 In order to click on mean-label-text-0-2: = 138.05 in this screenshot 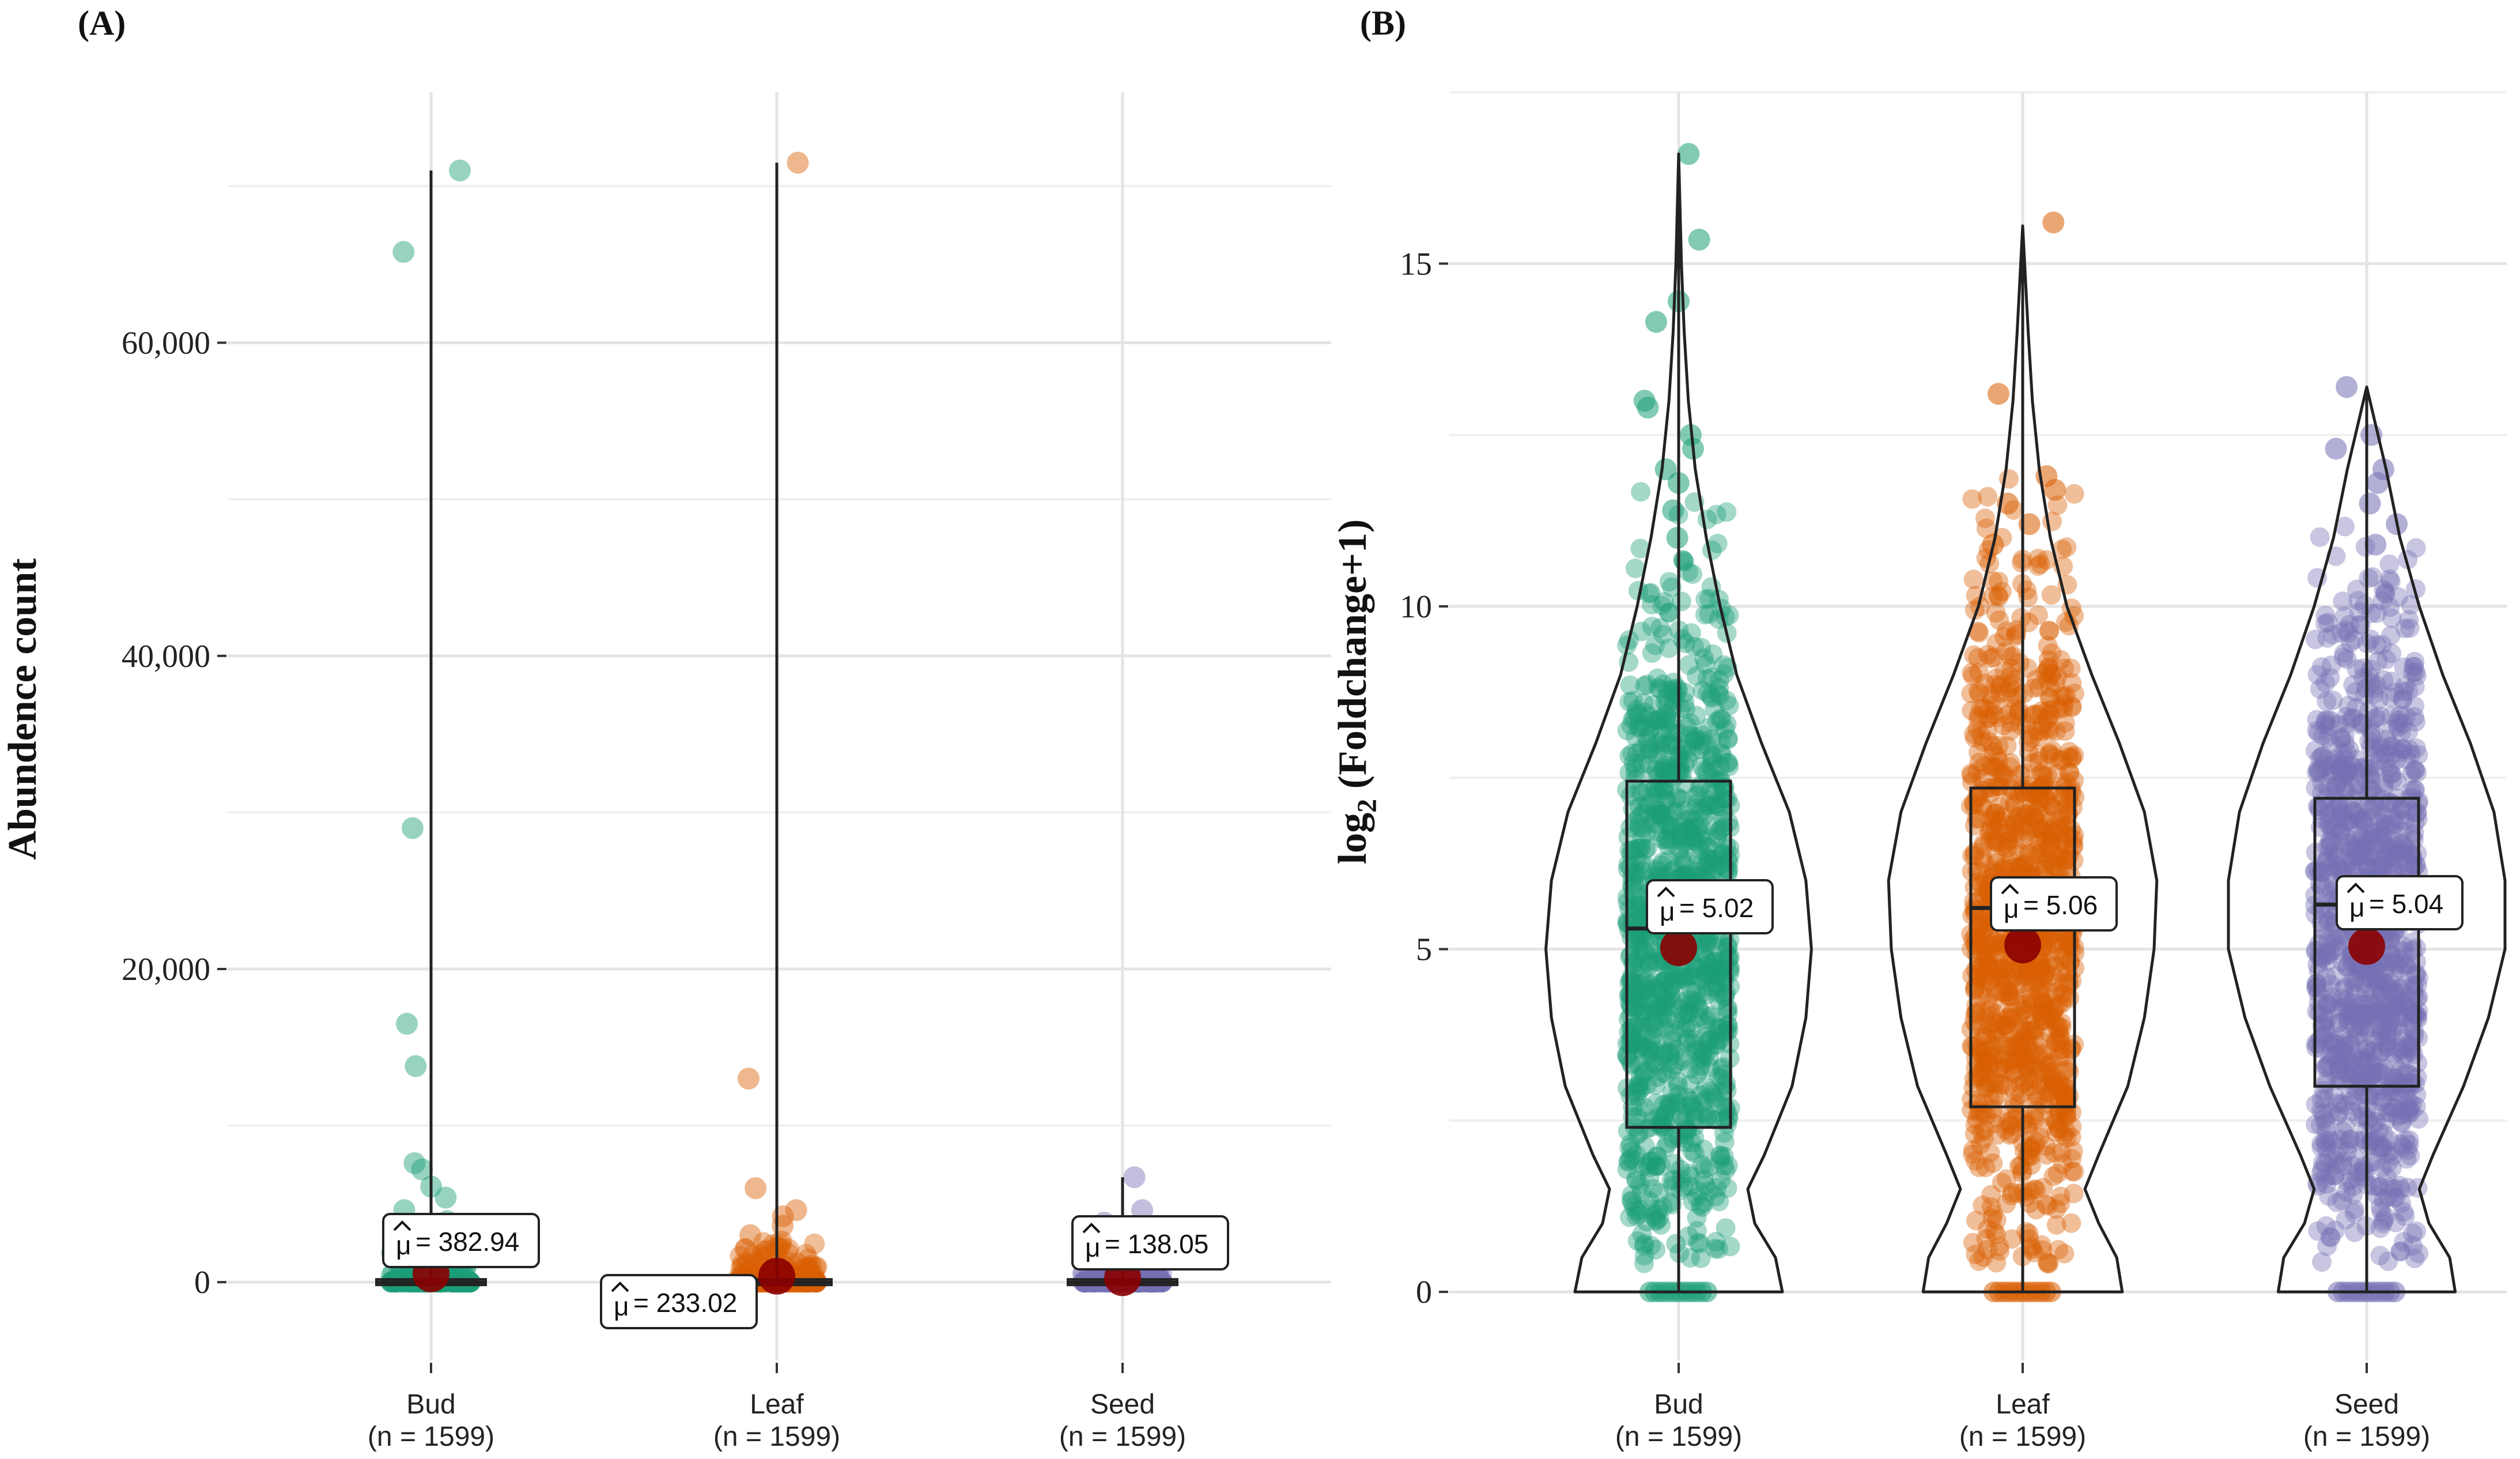, I will do `click(1156, 1244)`.